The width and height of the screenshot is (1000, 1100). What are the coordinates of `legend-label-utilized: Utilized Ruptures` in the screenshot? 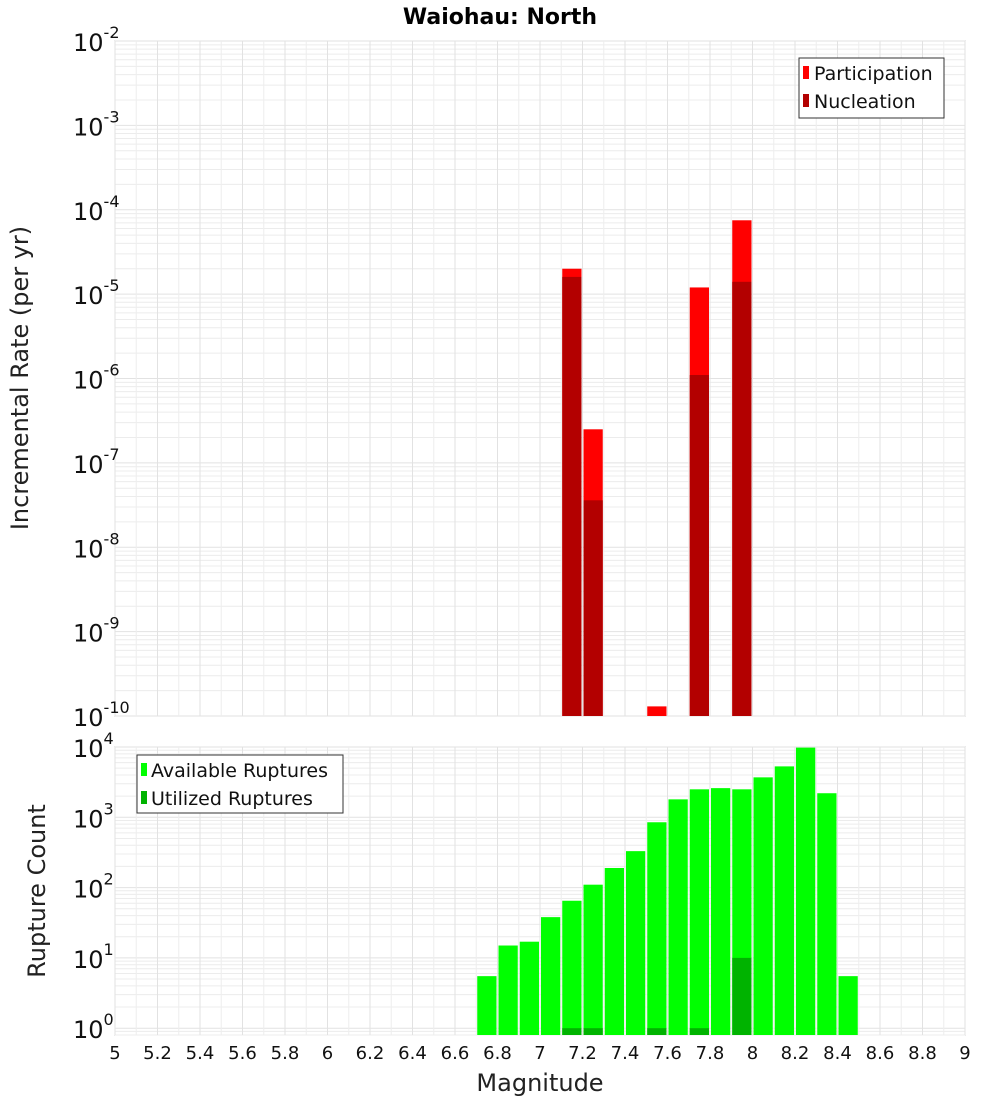 It's located at (232, 799).